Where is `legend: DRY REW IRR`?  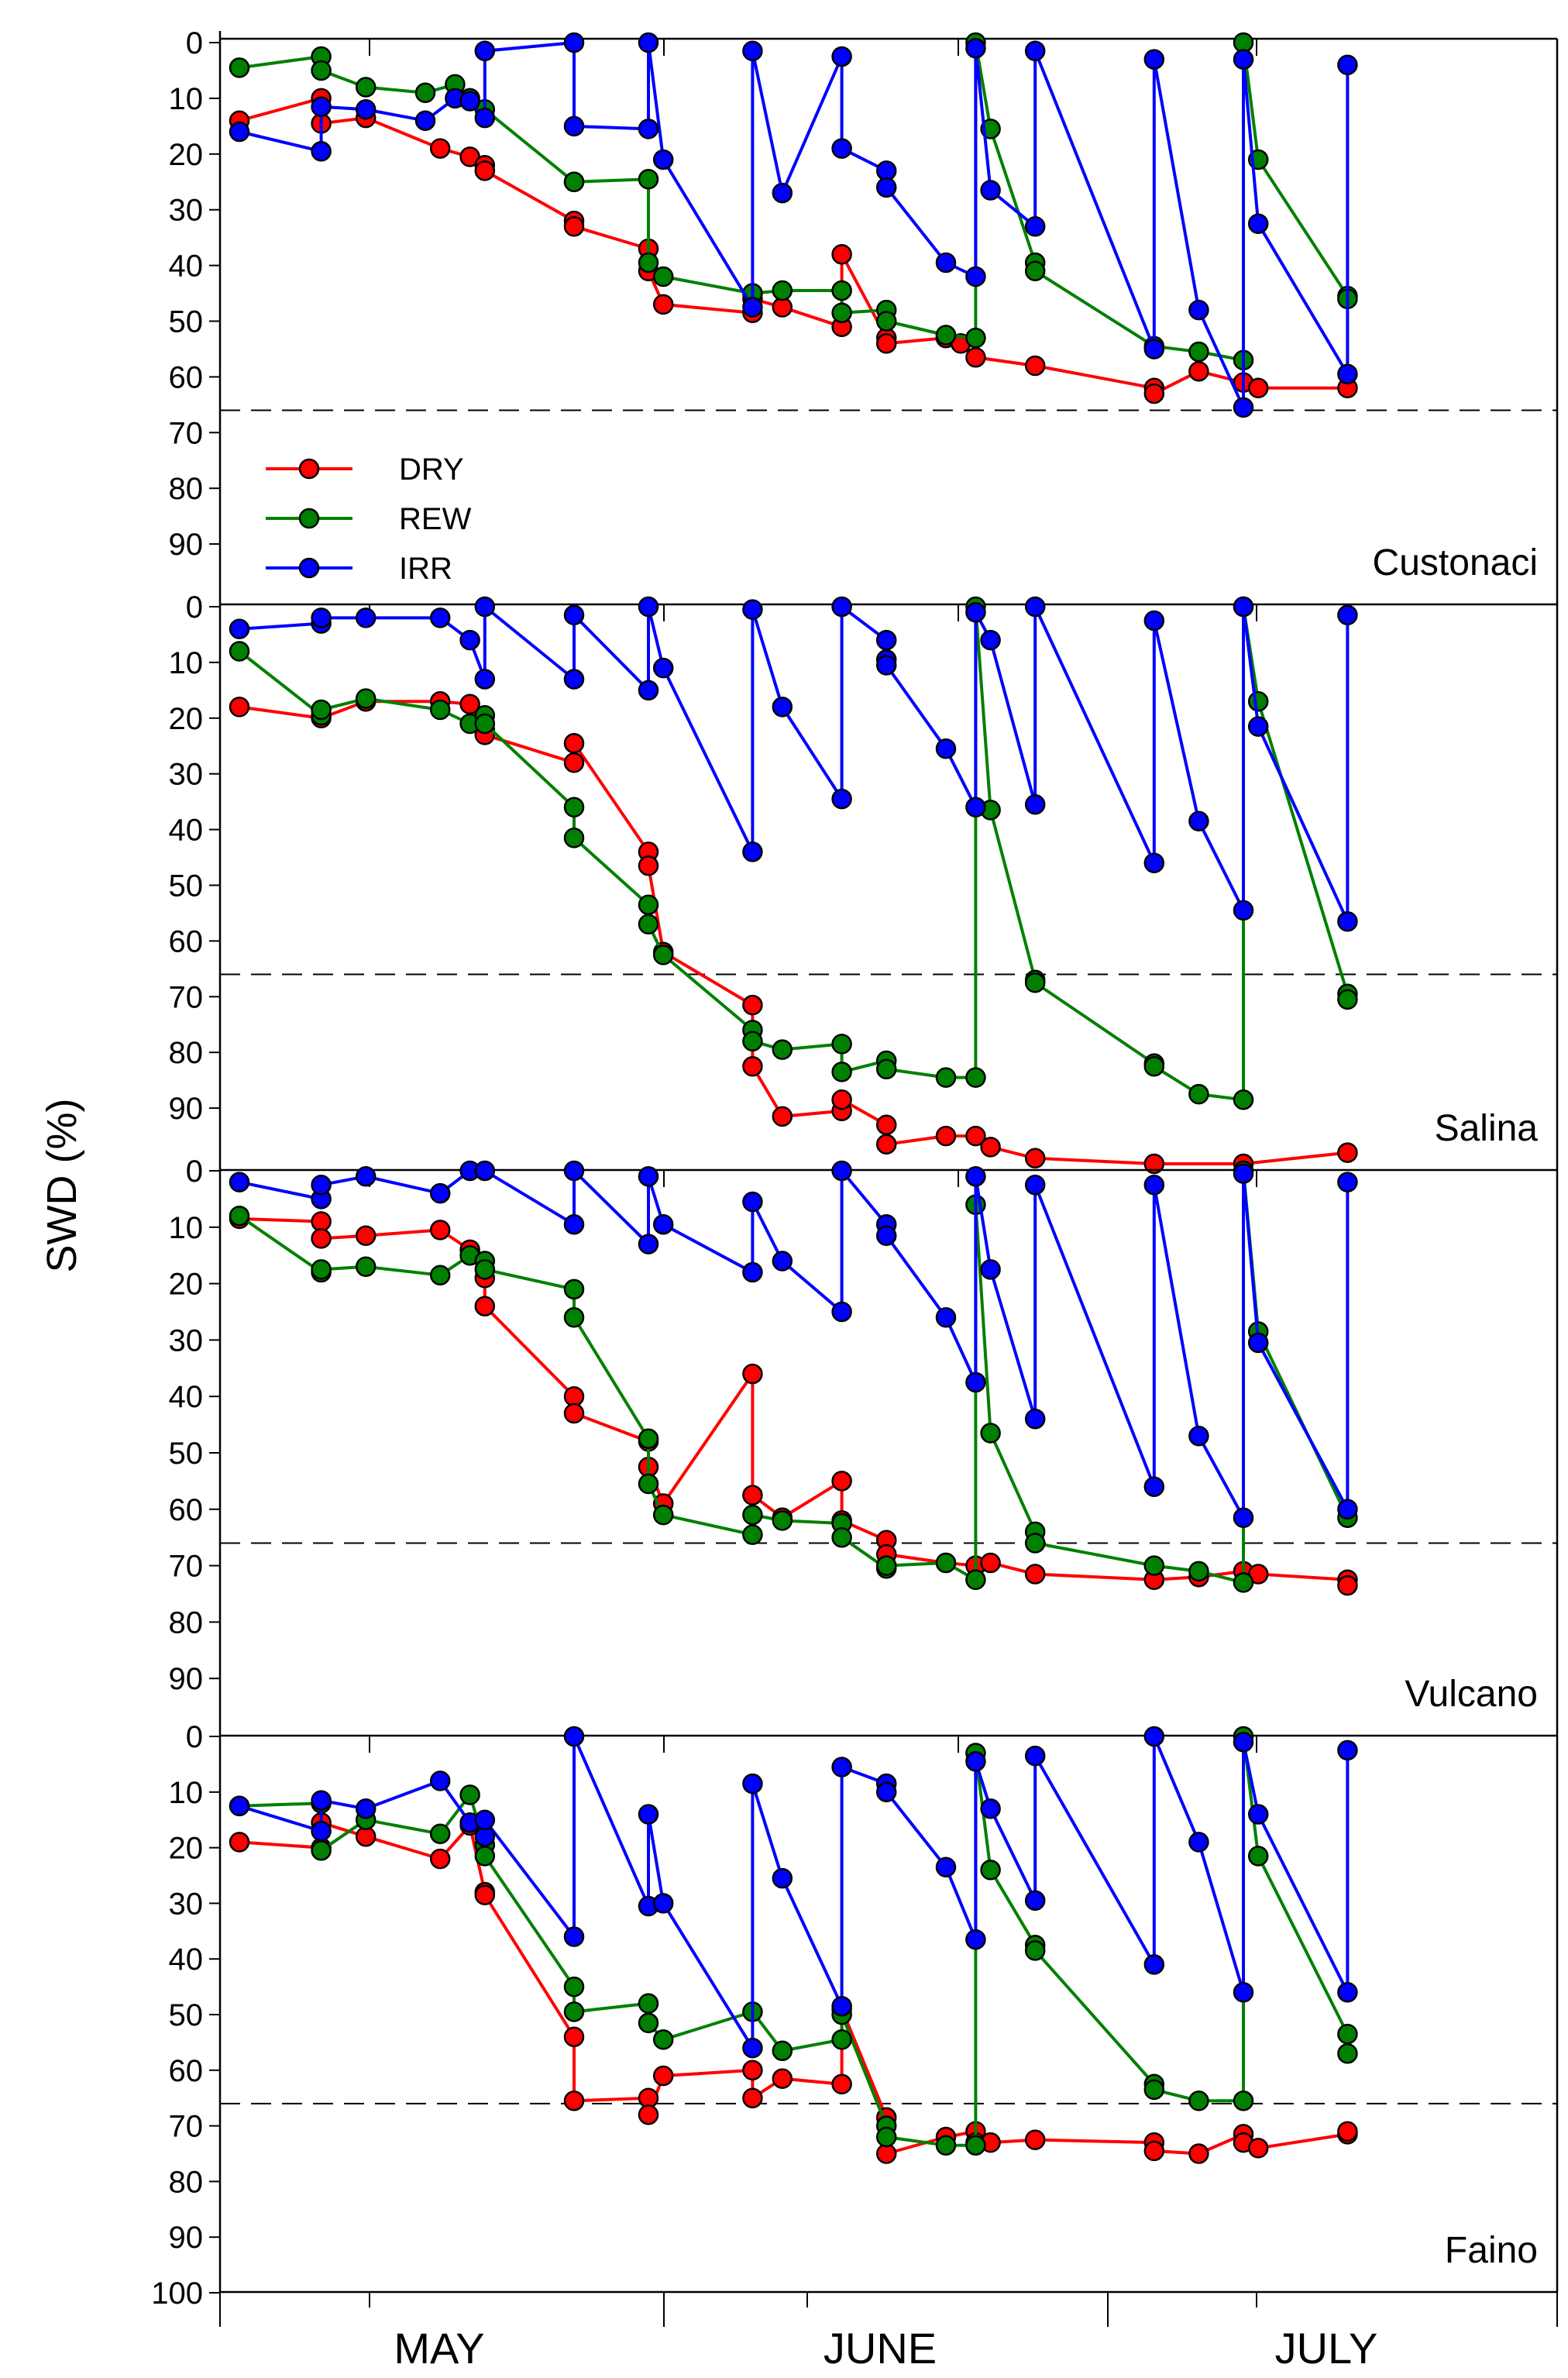
legend: DRY REW IRR is located at coordinates (369, 519).